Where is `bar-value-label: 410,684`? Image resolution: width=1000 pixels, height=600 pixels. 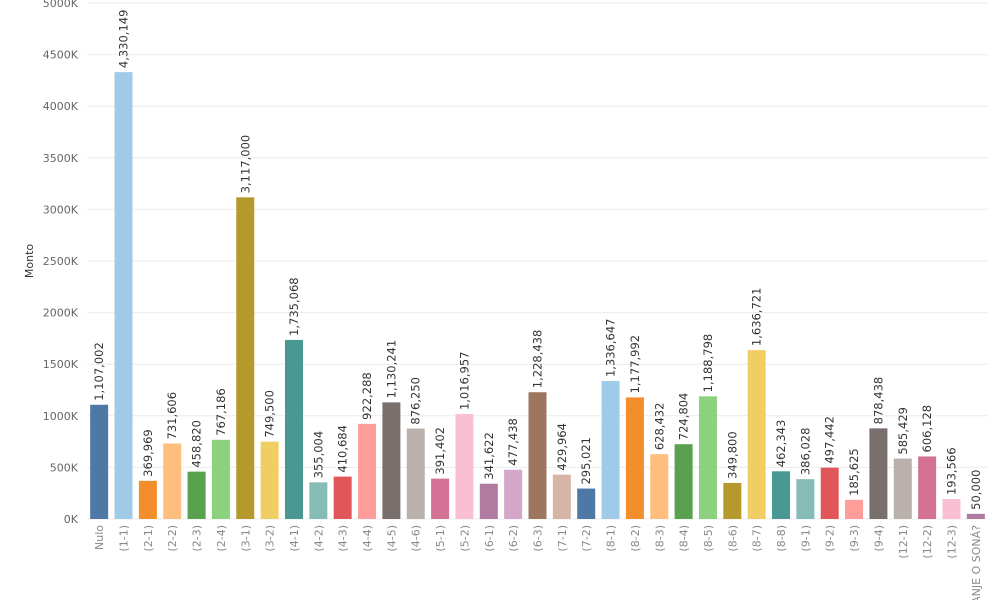 bar-value-label: 410,684 is located at coordinates (343, 449).